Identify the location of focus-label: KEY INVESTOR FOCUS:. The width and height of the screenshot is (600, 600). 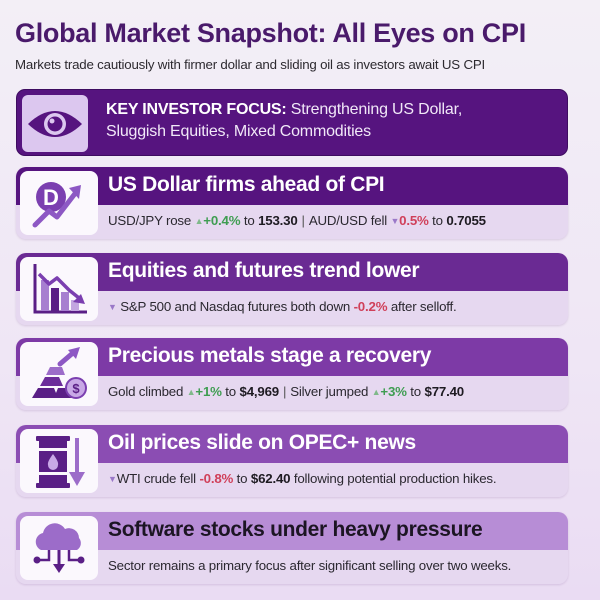
(196, 109).